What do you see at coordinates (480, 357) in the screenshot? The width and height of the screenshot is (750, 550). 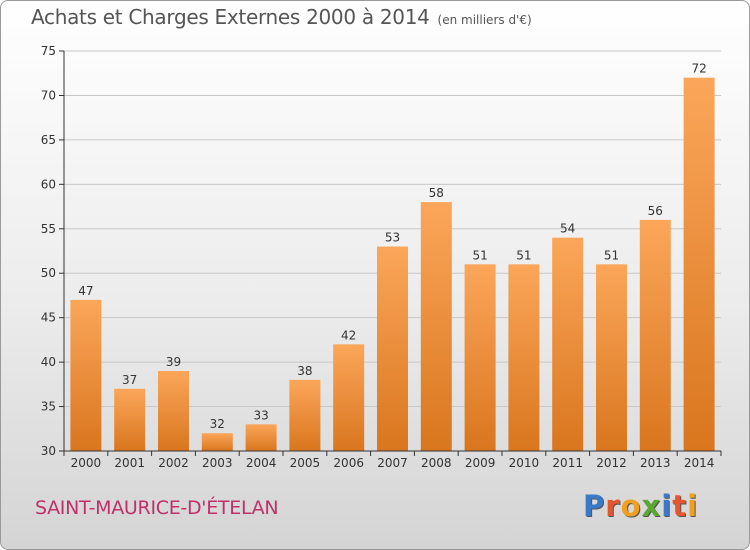 I see `bar-2009` at bounding box center [480, 357].